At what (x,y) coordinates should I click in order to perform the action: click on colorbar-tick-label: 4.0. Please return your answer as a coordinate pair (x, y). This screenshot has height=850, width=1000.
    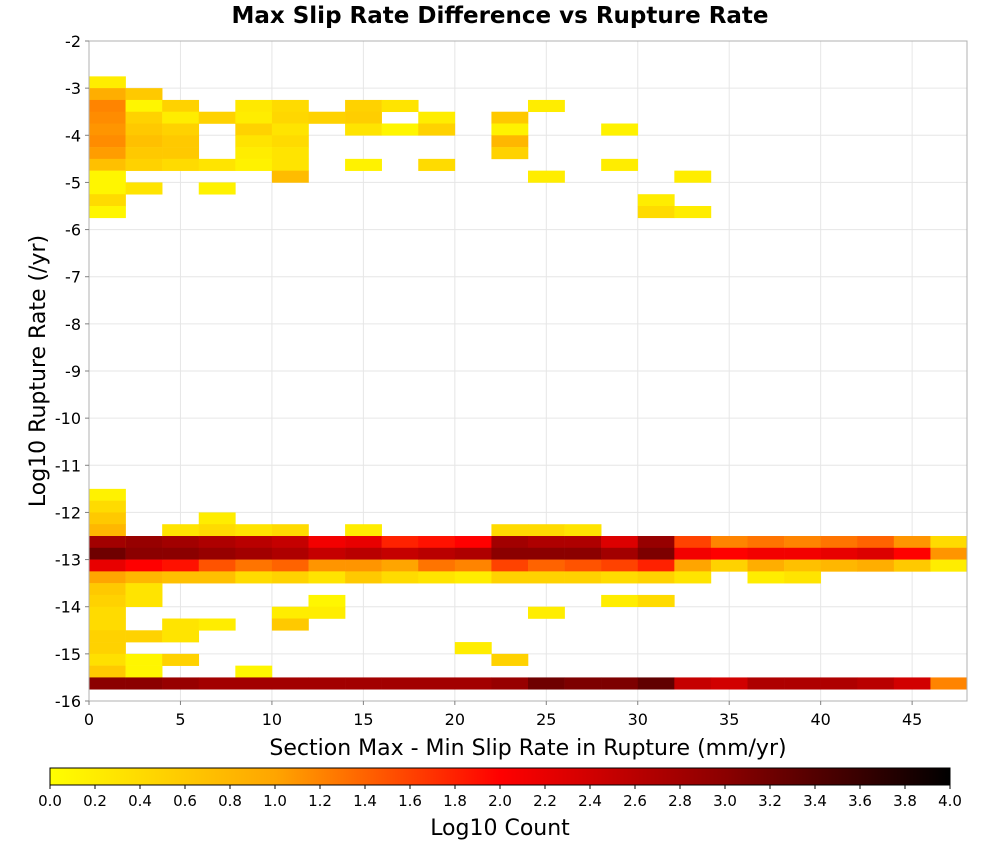
    Looking at the image, I should click on (950, 801).